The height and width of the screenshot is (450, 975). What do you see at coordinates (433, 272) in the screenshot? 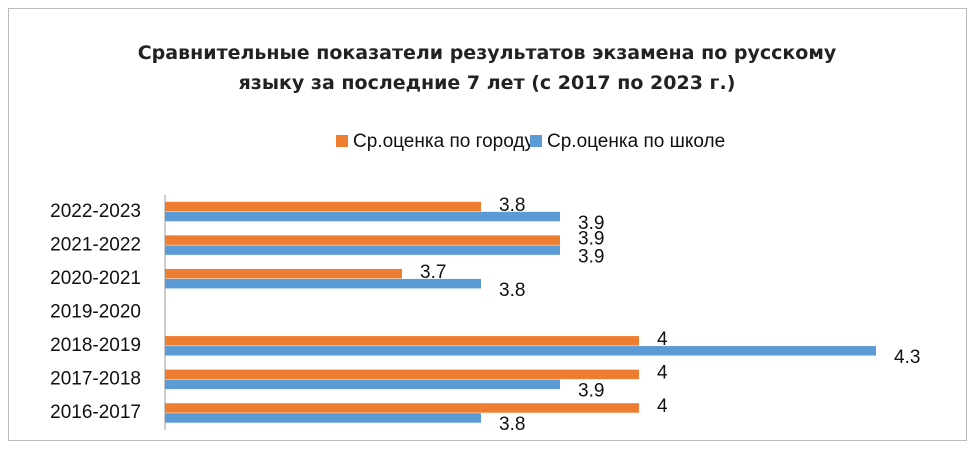
I see `data-label: 3.7` at bounding box center [433, 272].